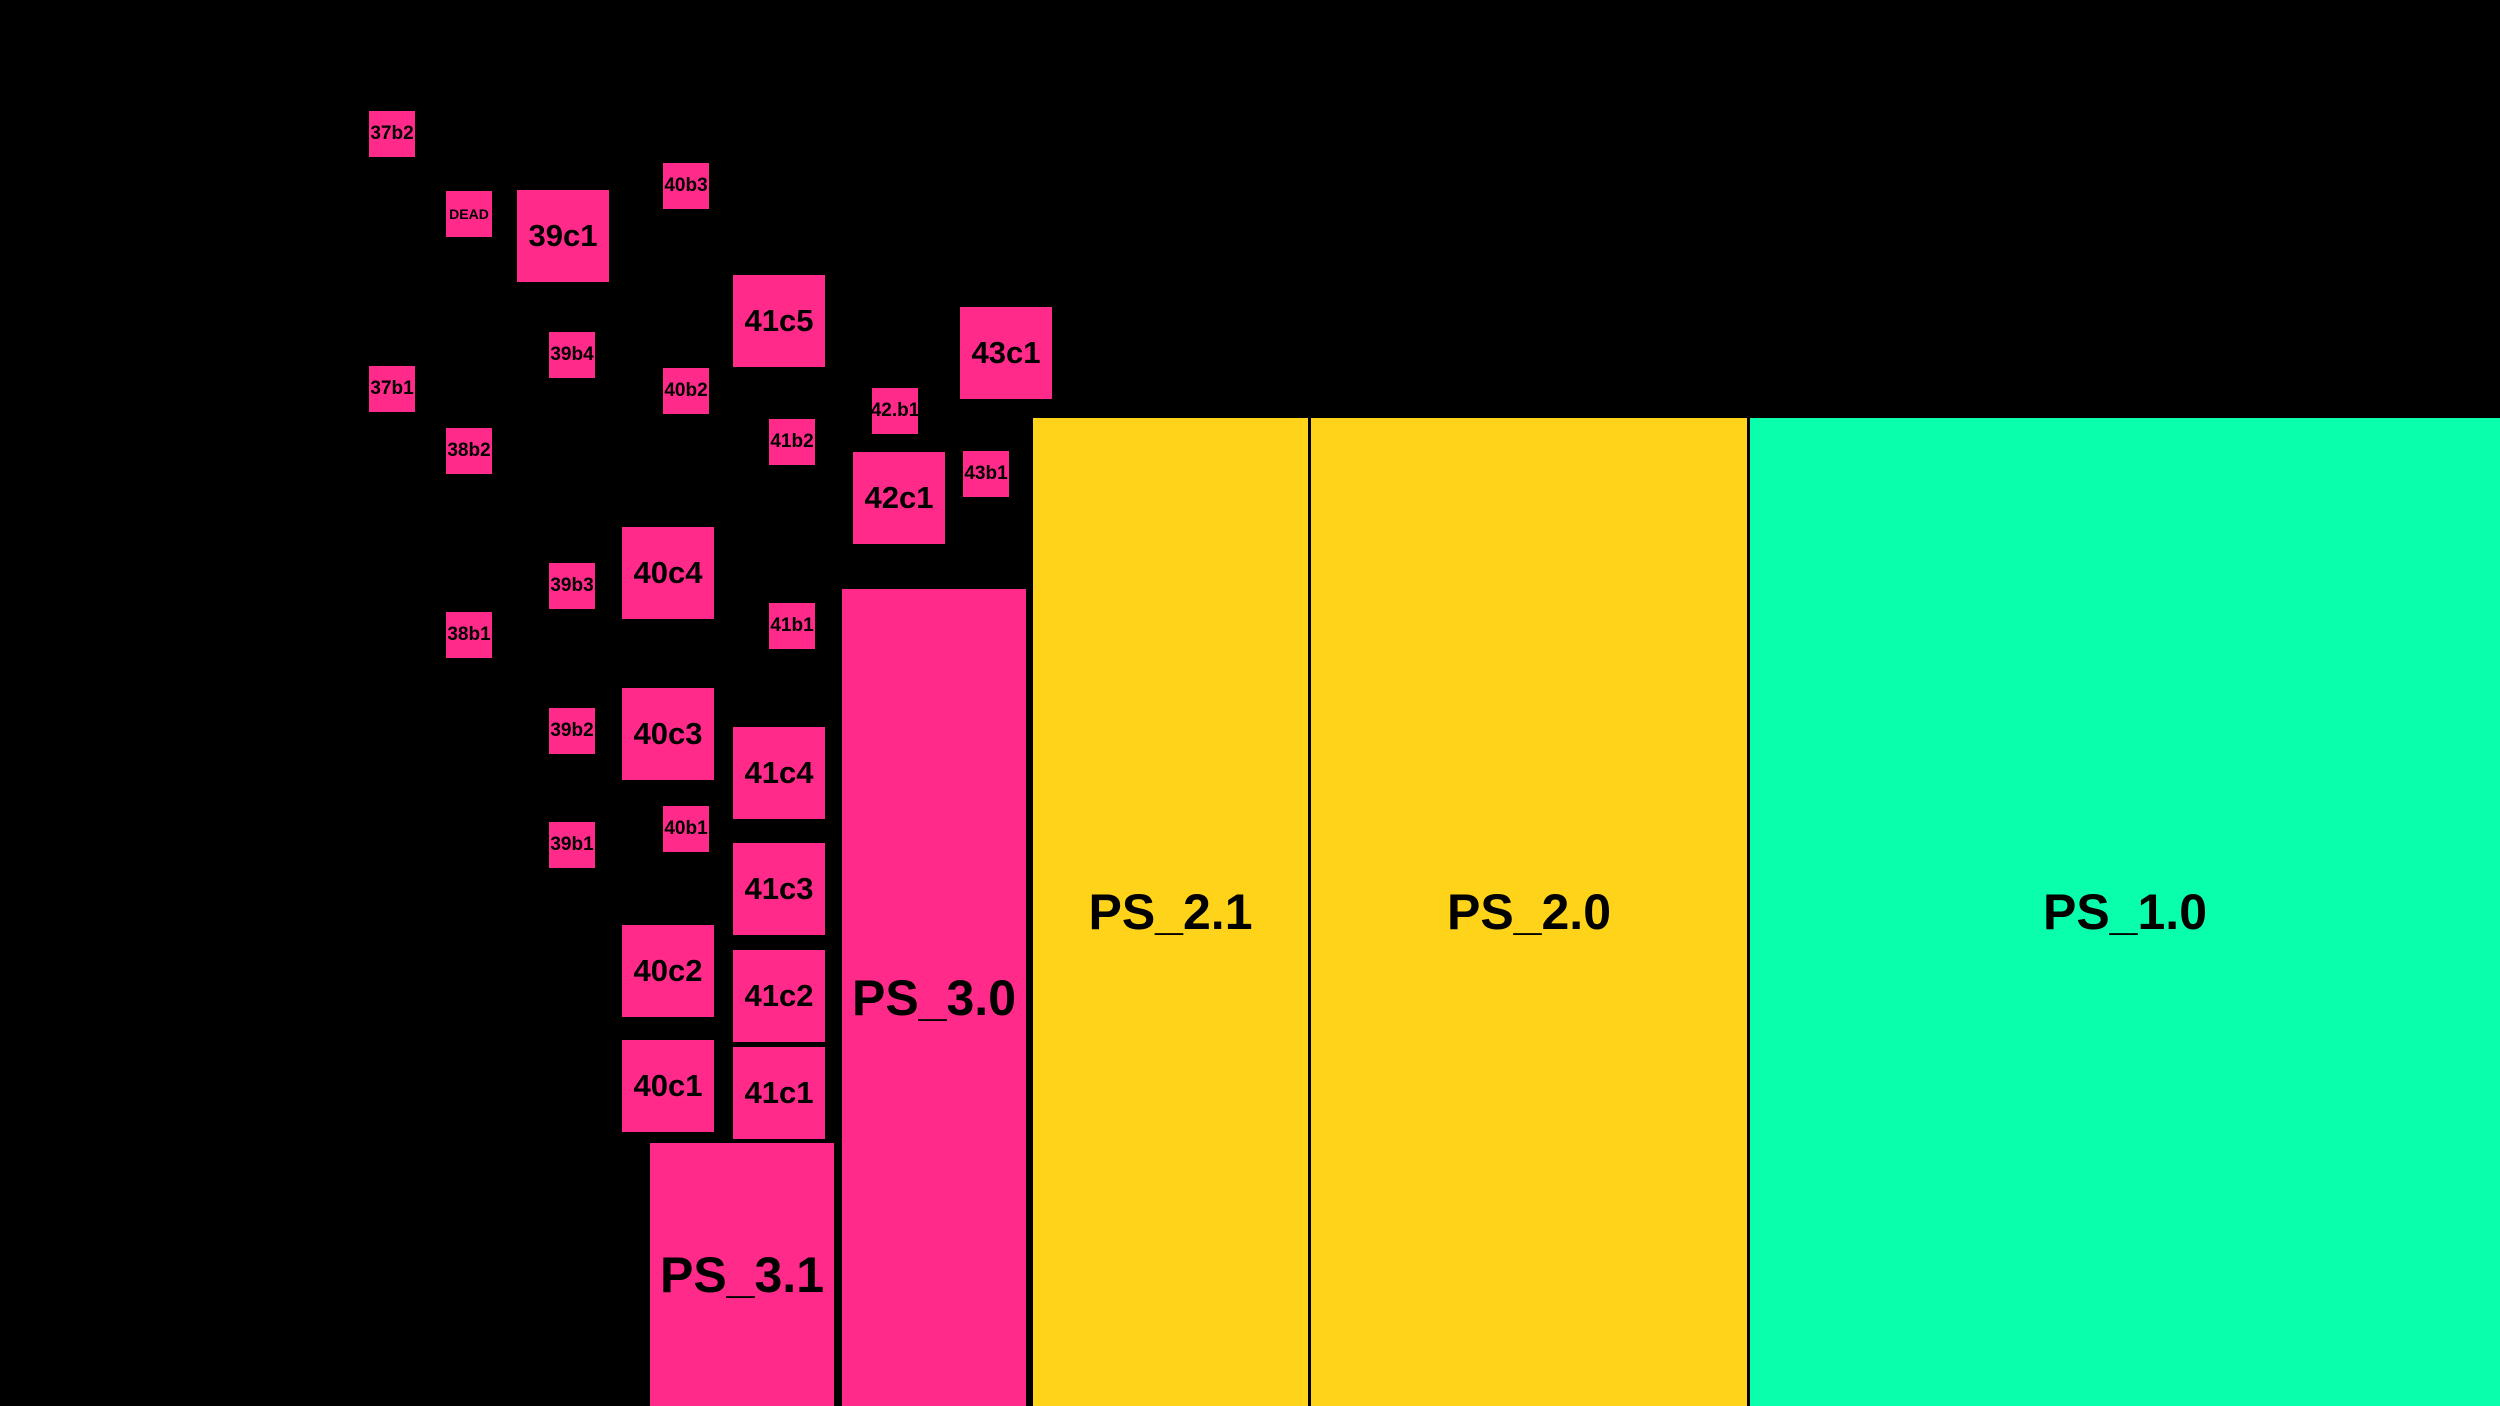 The height and width of the screenshot is (1406, 2500). What do you see at coordinates (1529, 912) in the screenshot?
I see `block-ps-2-0: PS_2.0` at bounding box center [1529, 912].